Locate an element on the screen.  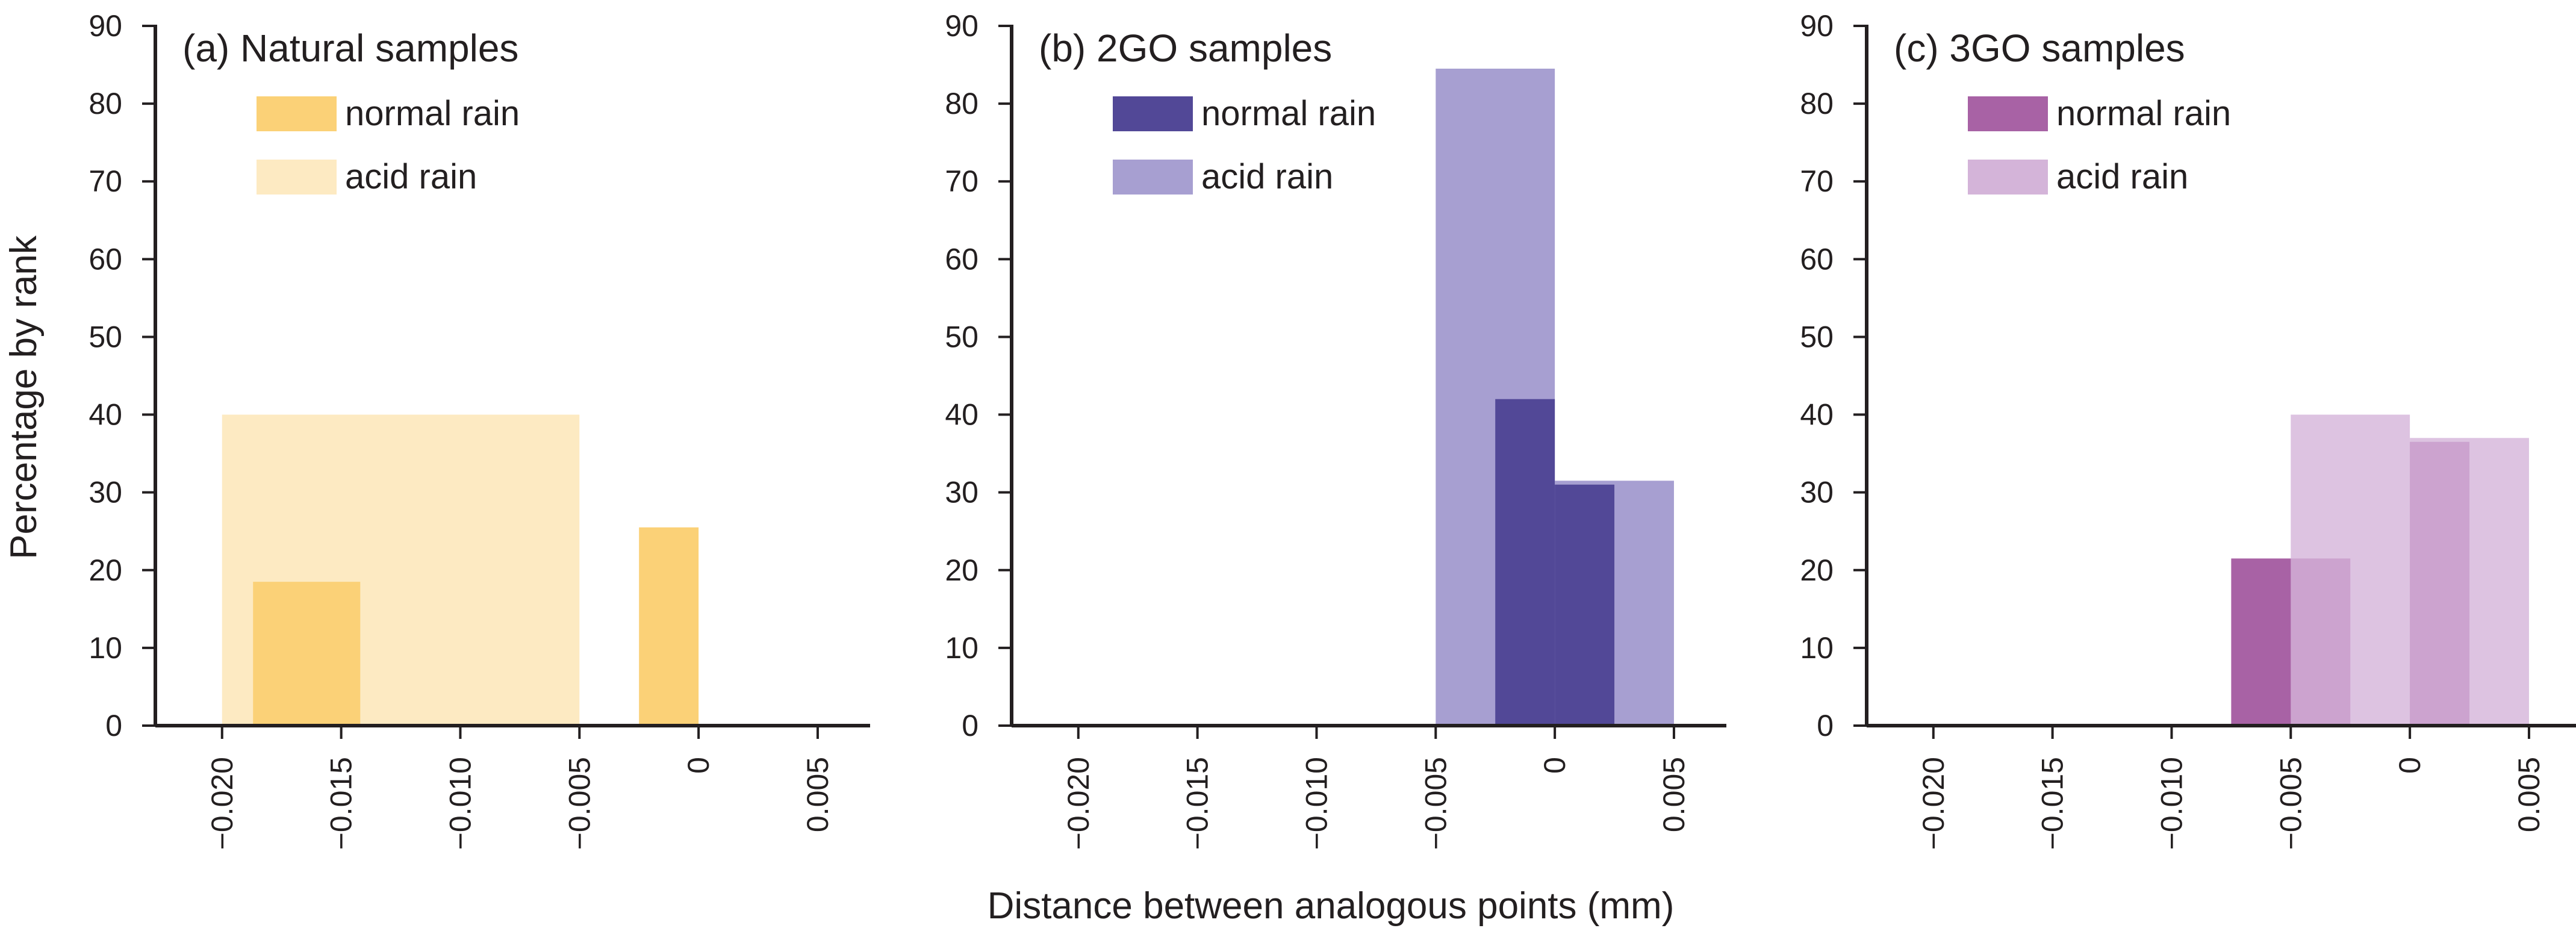
panel-title: (c) 3GO samples is located at coordinates (2039, 48).